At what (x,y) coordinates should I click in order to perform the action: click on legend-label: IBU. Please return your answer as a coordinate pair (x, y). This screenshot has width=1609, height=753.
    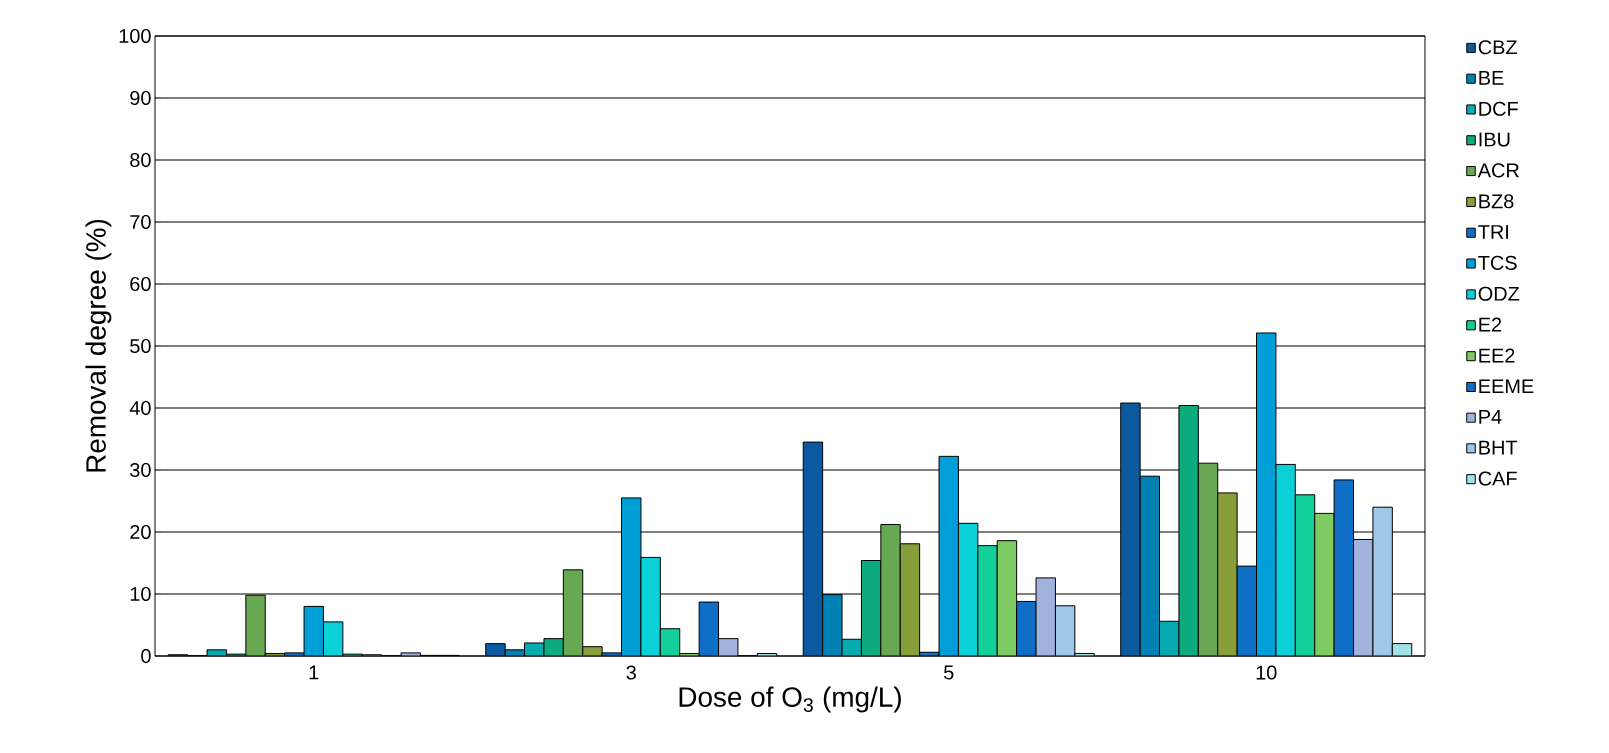
    Looking at the image, I should click on (1494, 139).